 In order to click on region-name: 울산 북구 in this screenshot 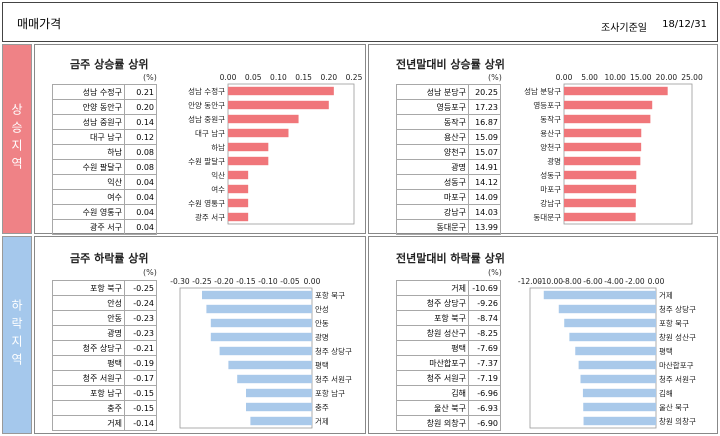, I will do `click(432, 408)`.